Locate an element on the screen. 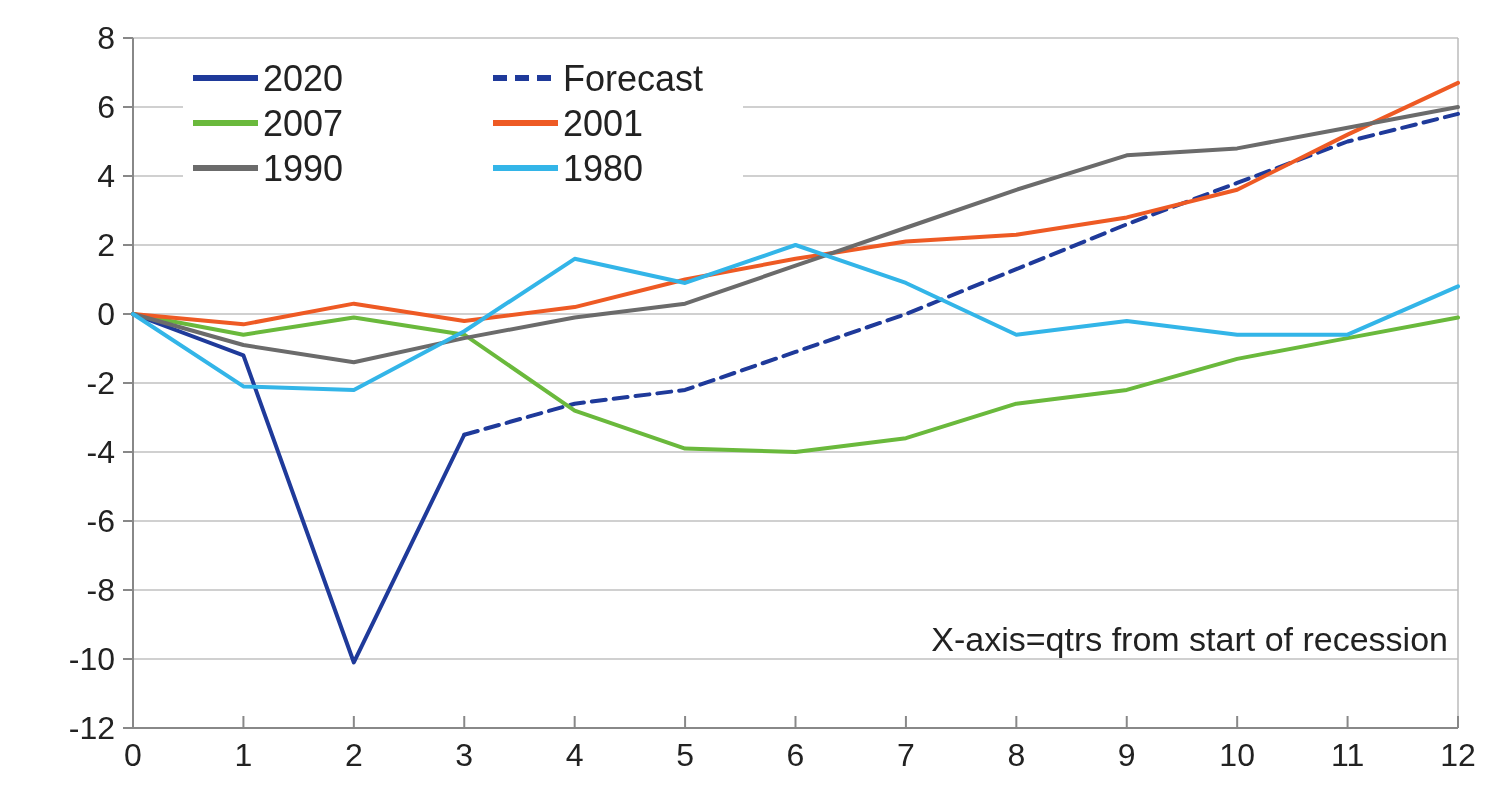 This screenshot has height=791, width=1499. x-tick-label: 4 is located at coordinates (574, 755).